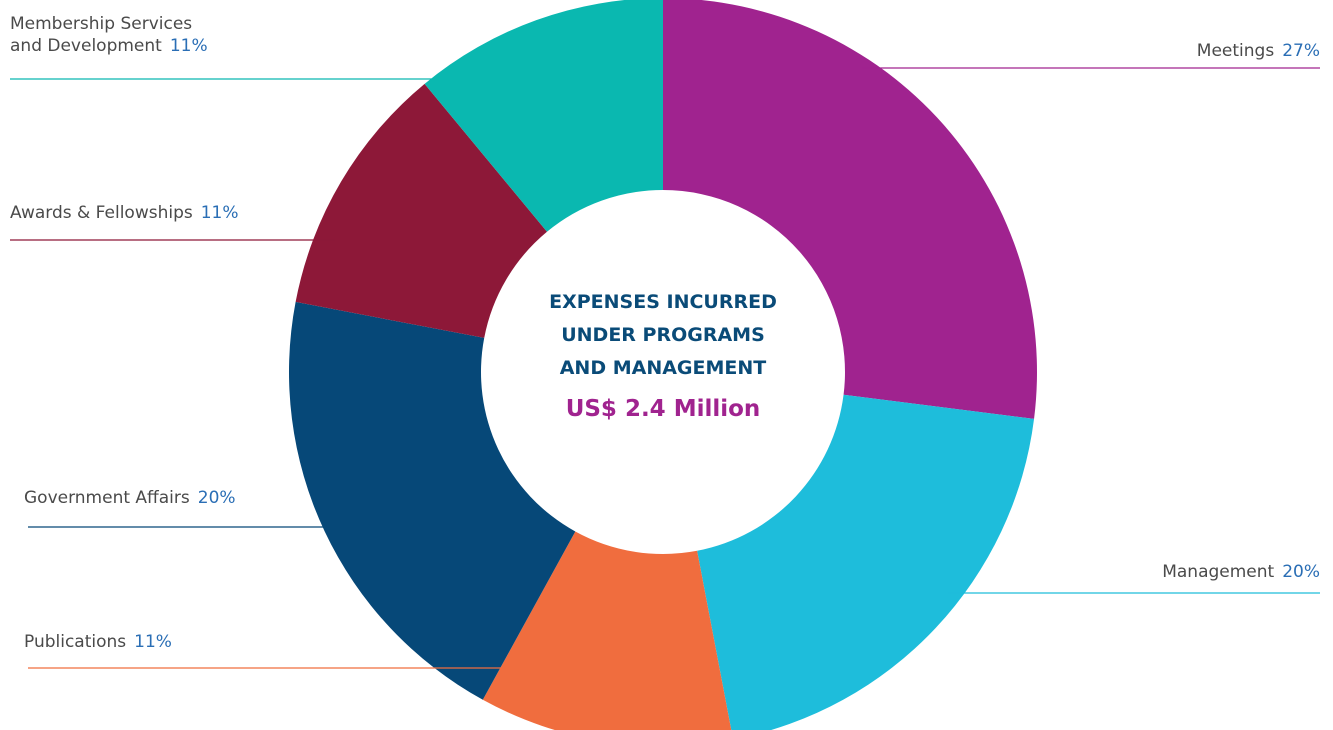  I want to click on label-publications: Publications 11%, so click(98, 642).